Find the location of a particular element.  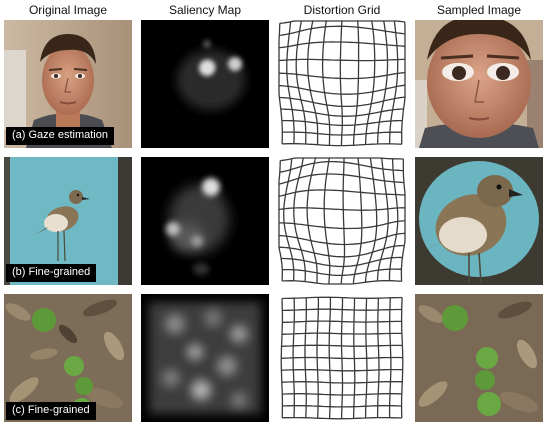

sampled-image-bird is located at coordinates (479, 221).